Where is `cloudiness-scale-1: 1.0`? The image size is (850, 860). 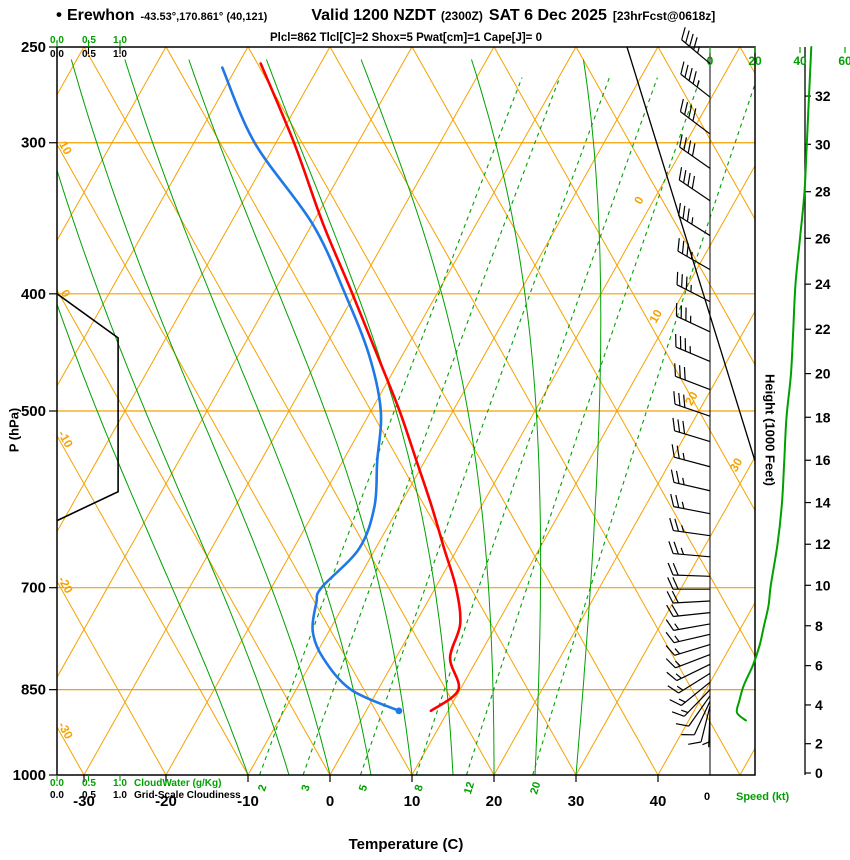 cloudiness-scale-1: 1.0 is located at coordinates (120, 54).